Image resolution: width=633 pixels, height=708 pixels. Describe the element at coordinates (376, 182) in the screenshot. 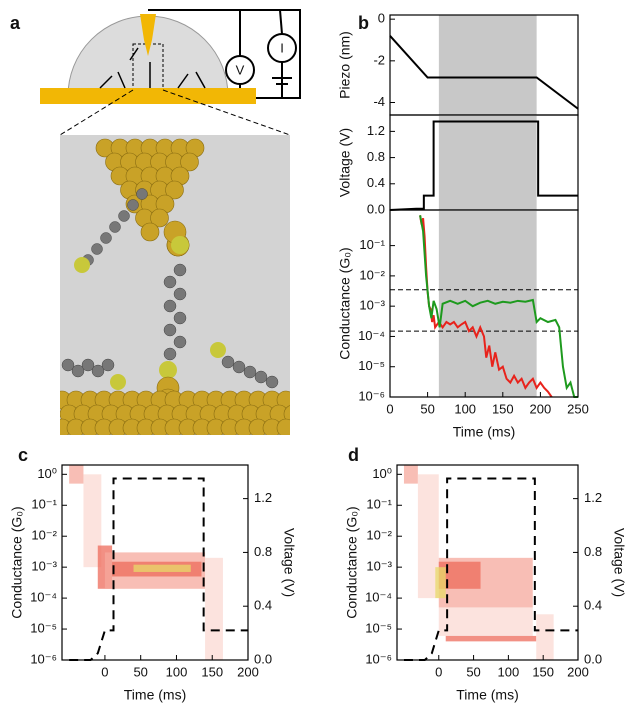

I see `y-tick-label: 0.4` at that location.